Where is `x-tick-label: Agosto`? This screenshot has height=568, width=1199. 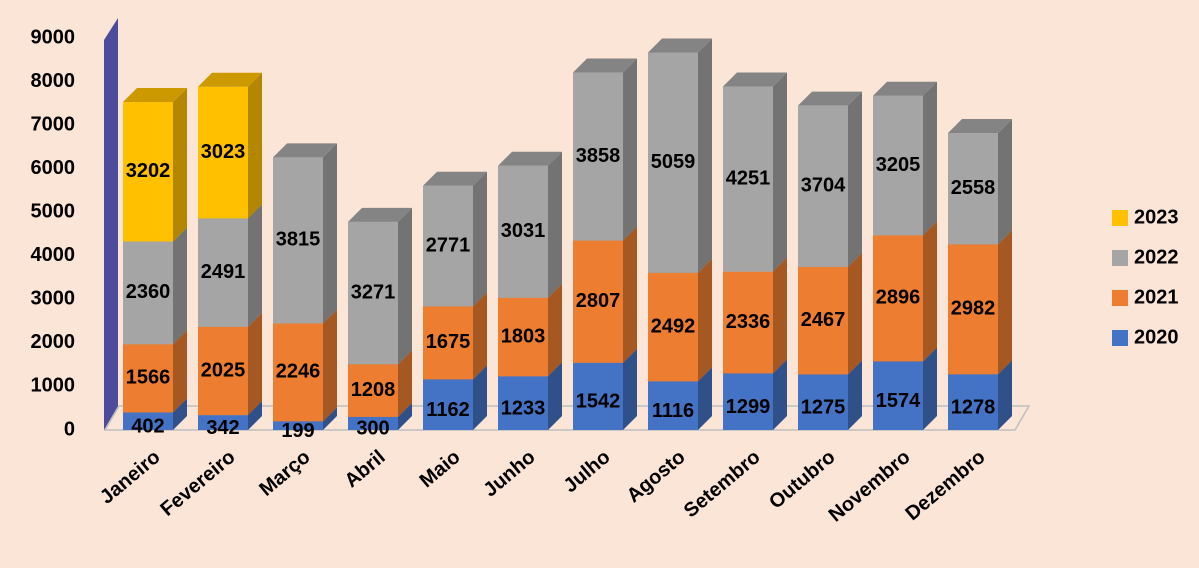 x-tick-label: Agosto is located at coordinates (656, 476).